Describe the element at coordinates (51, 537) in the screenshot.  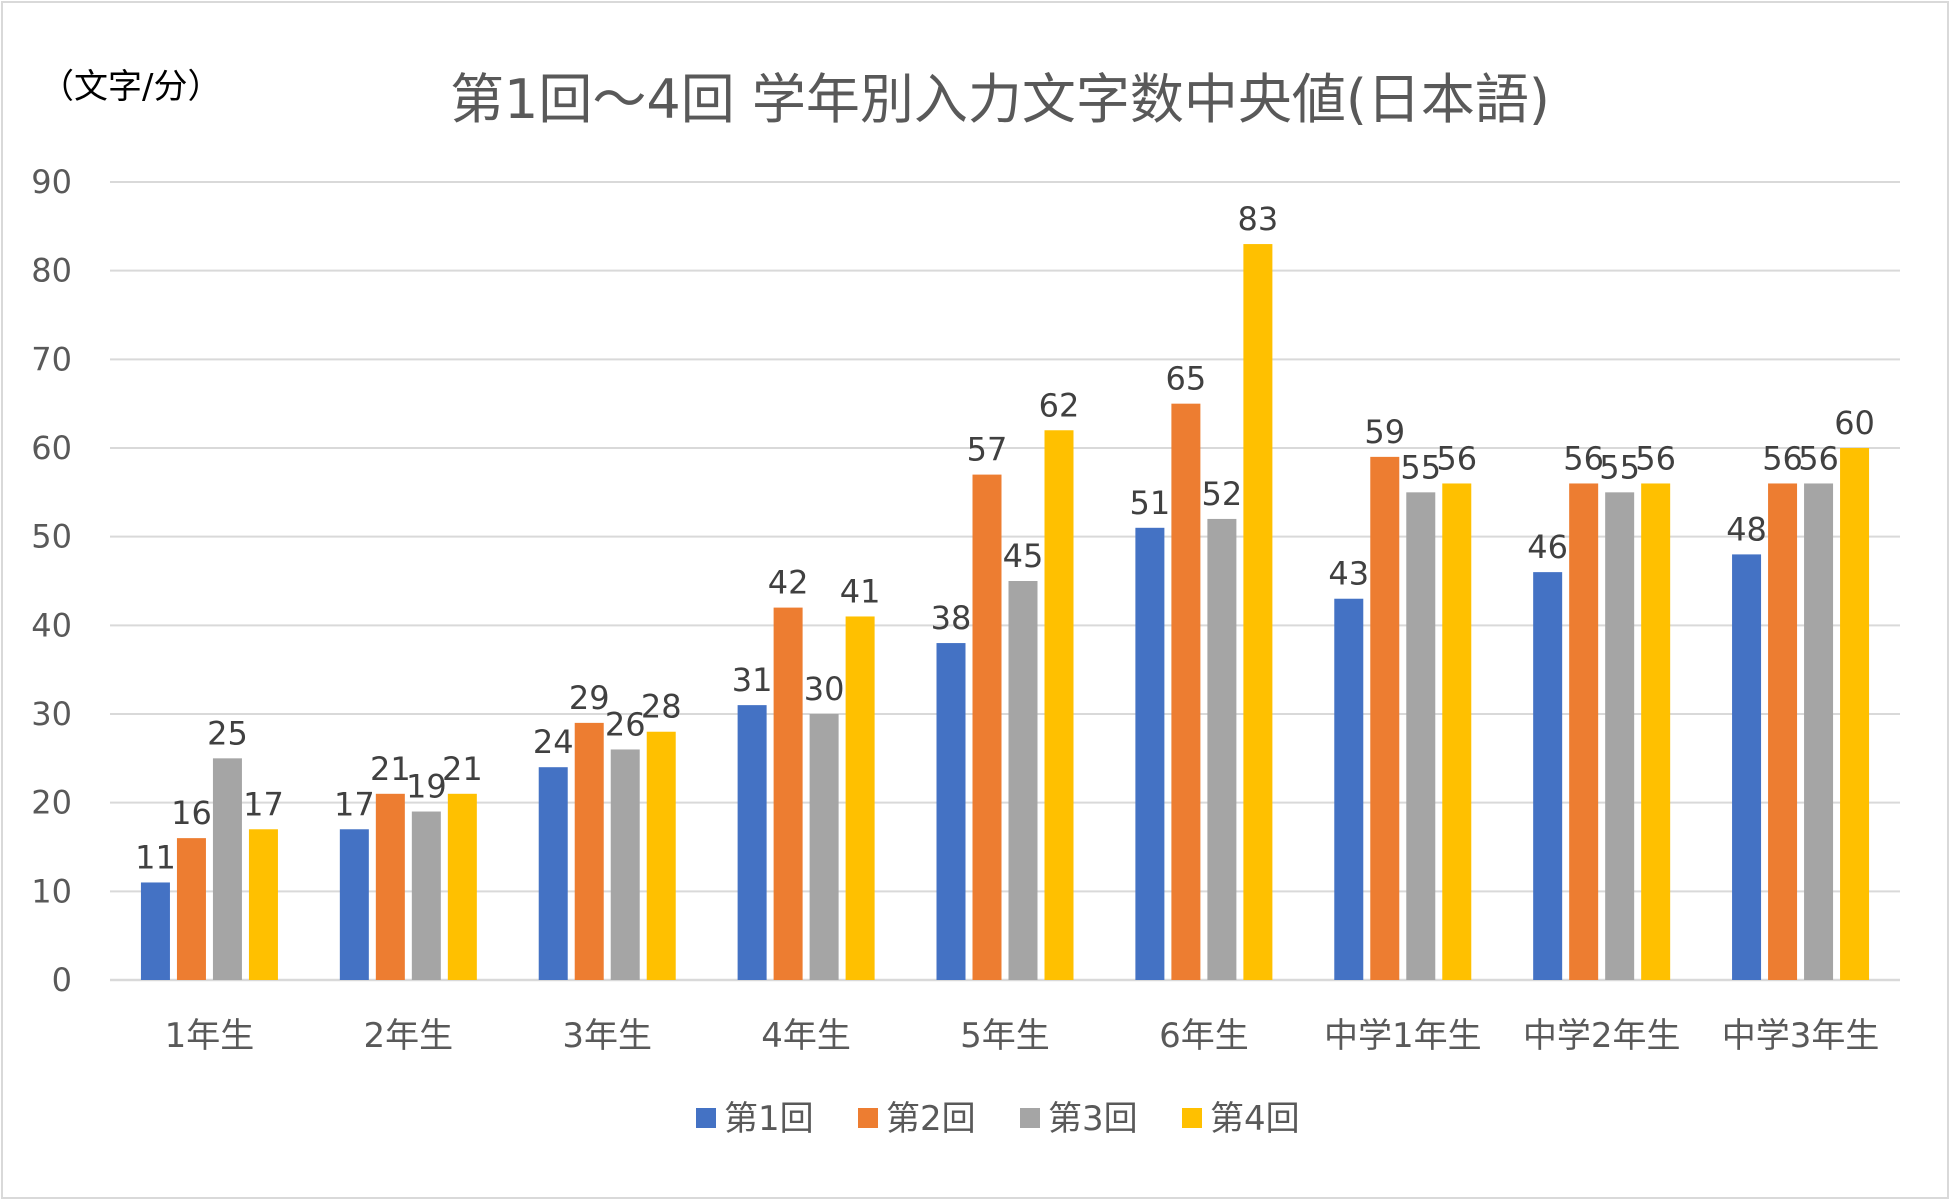
I see `y-tick-label: 50` at that location.